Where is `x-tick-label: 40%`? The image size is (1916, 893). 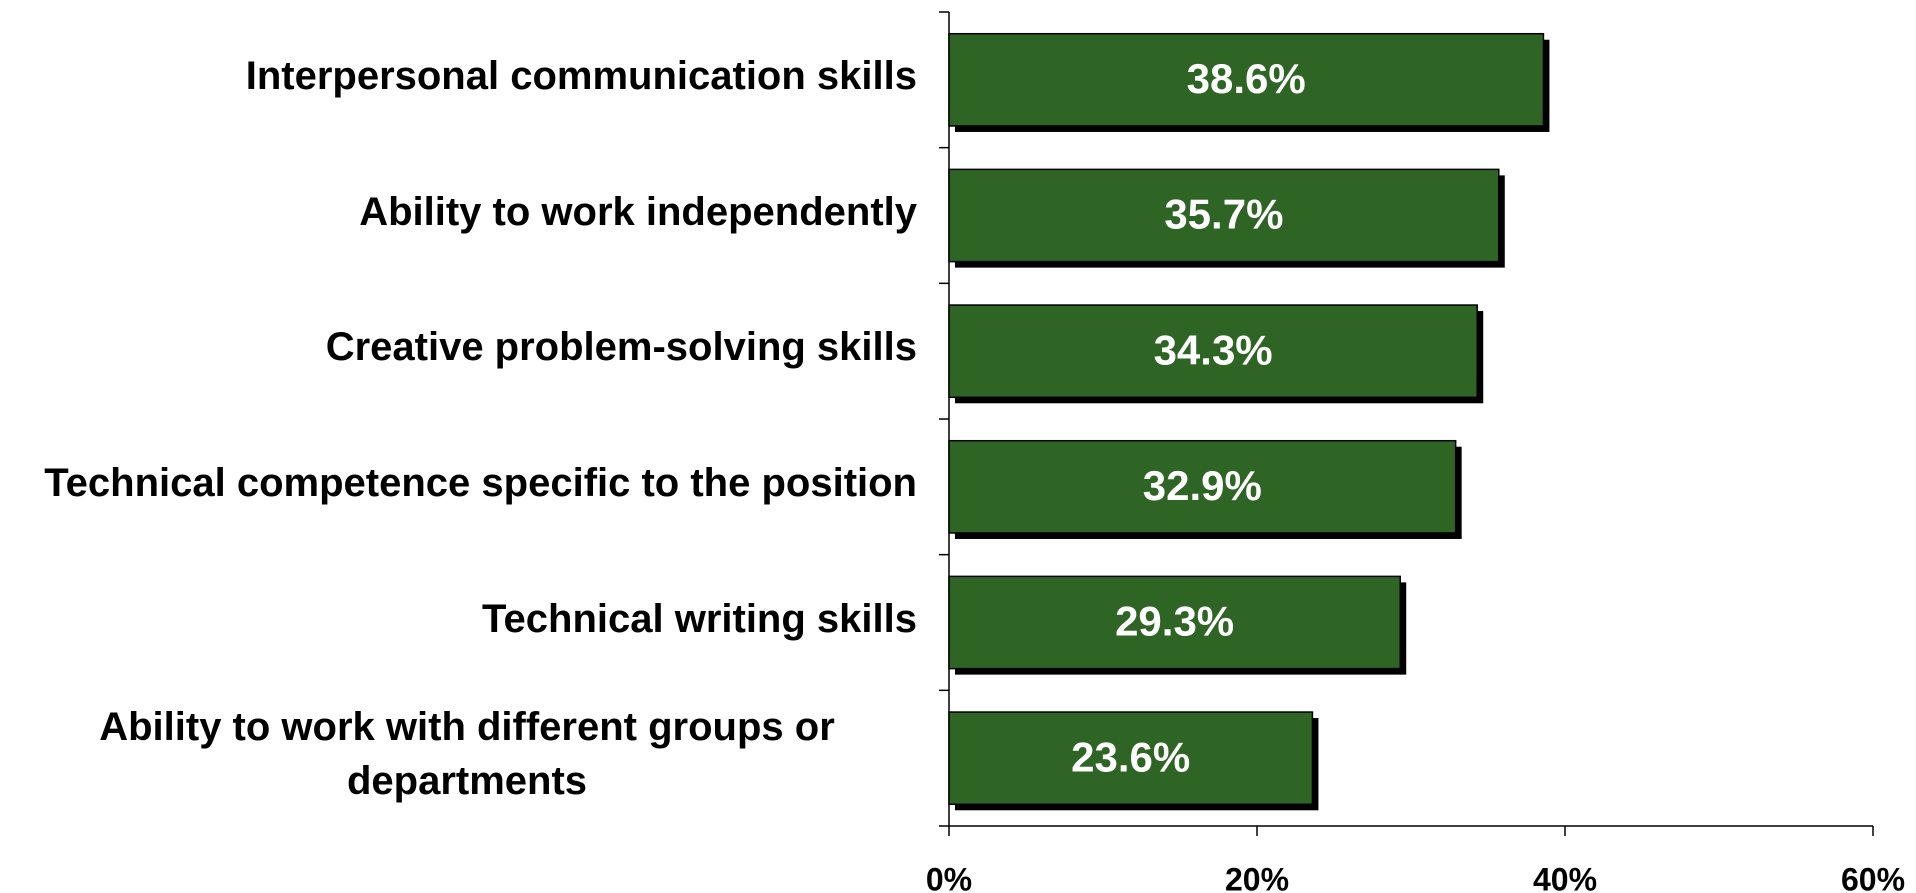 x-tick-label: 40% is located at coordinates (1565, 877).